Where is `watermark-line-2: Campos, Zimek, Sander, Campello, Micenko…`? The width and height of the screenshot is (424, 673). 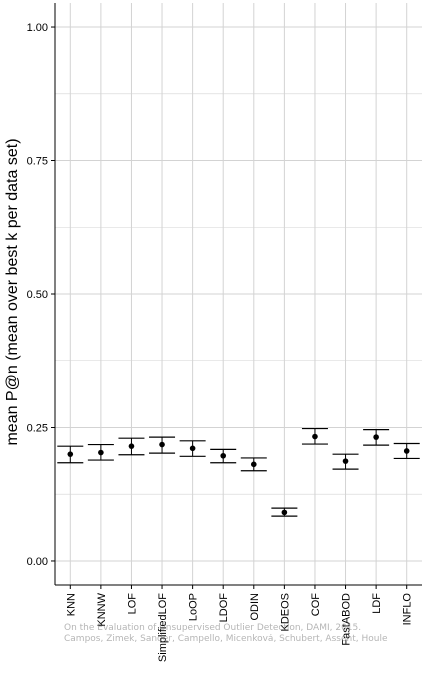
watermark-line-2: Campos, Zimek, Sander, Campello, Micenko… is located at coordinates (226, 639).